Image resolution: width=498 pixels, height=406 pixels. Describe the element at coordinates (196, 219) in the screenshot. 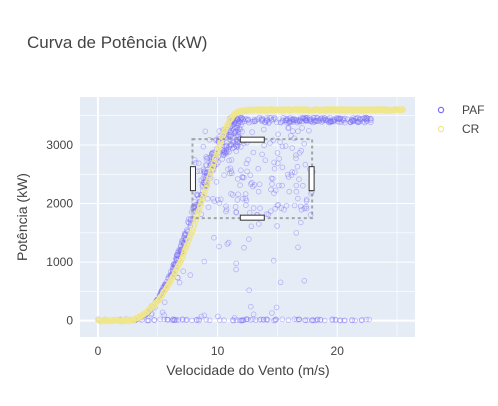

I see `cr-point` at that location.